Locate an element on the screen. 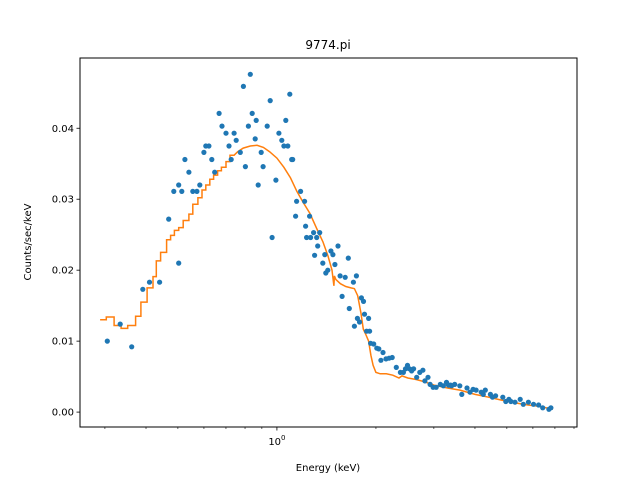 The image size is (640, 480). x-axis-label: Energy (keV) is located at coordinates (328, 468).